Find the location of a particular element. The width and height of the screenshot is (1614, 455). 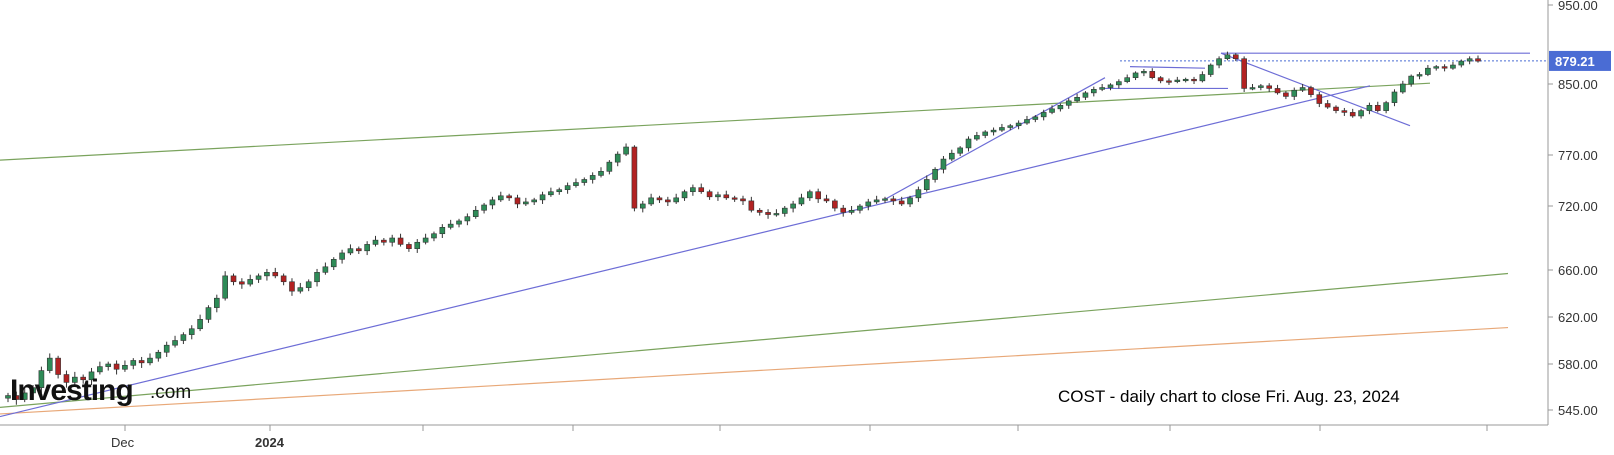

y-tick-label: 660.00 is located at coordinates (1578, 270).